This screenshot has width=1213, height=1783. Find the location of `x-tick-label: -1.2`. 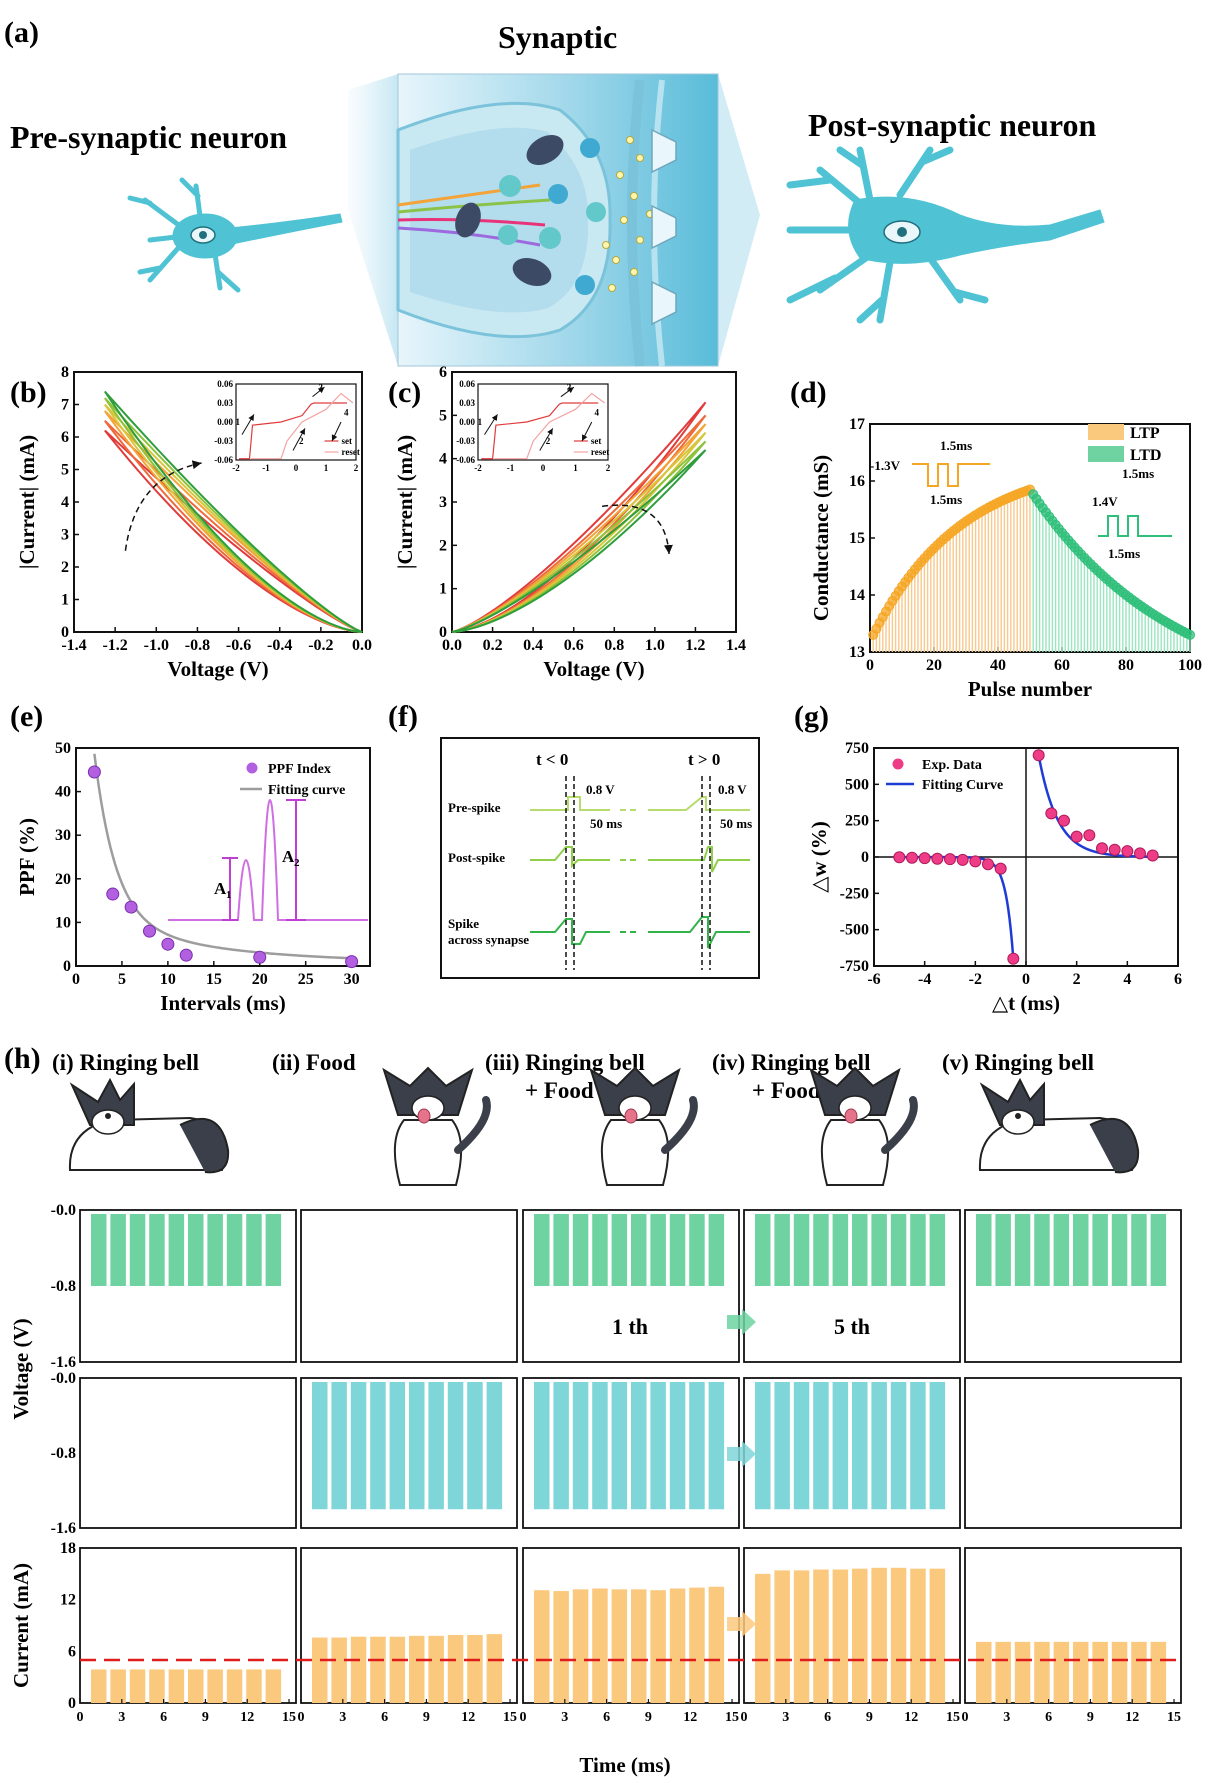

x-tick-label: -1.2 is located at coordinates (114, 645).